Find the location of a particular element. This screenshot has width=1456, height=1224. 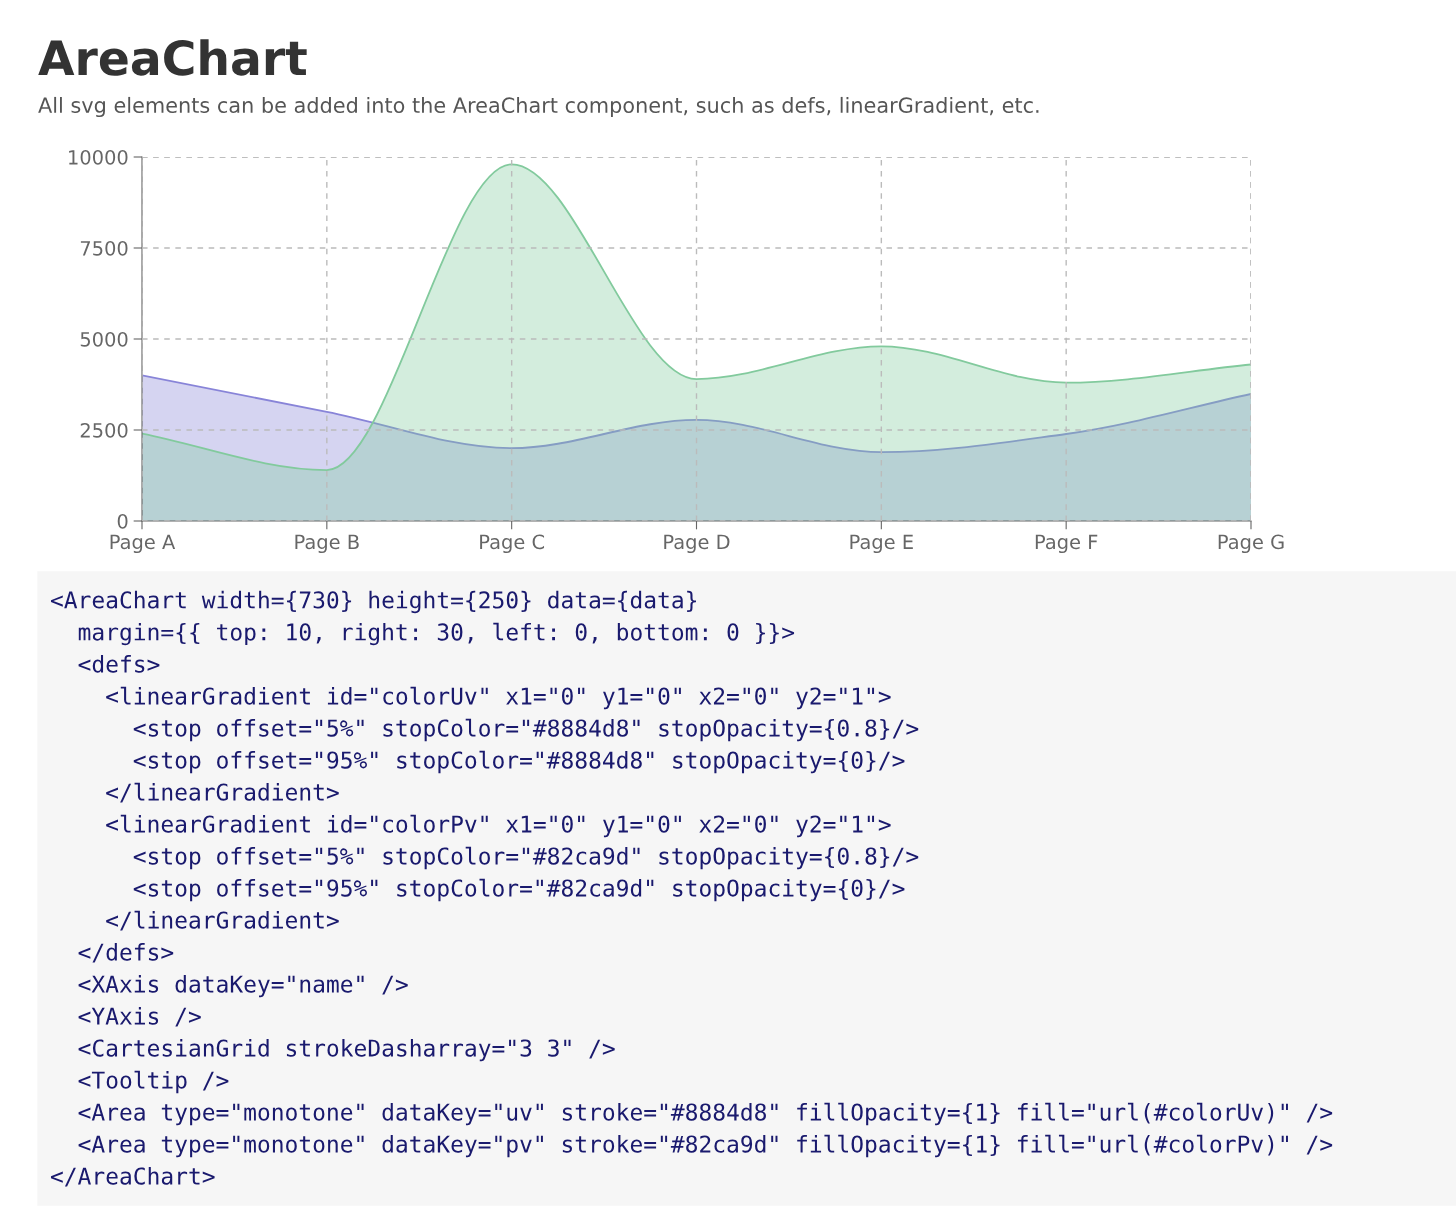

text: <stop offset="95%" stopColor="#8884d8" stopOpacity={0}/> is located at coordinates (519, 762).